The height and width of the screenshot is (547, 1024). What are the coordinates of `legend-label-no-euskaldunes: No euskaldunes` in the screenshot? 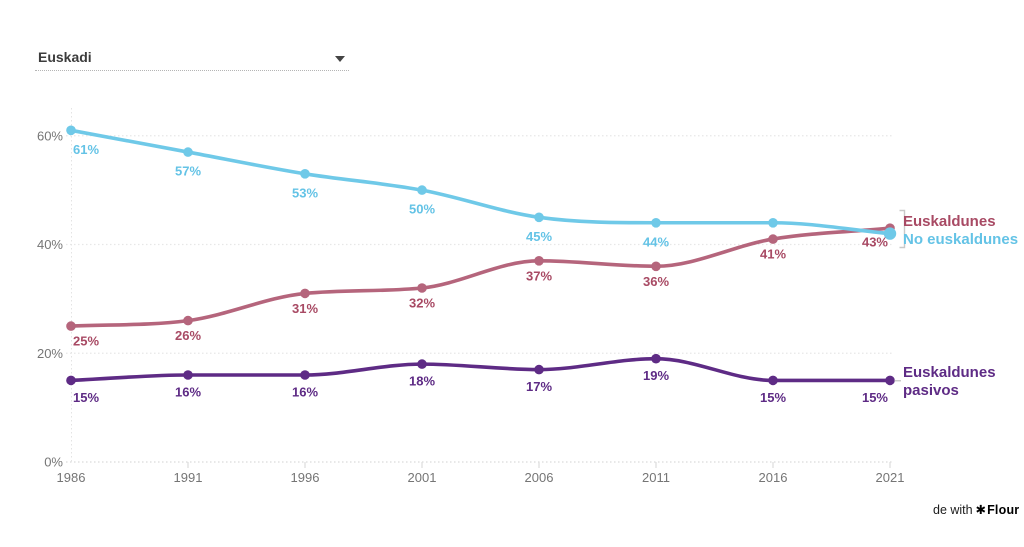 It's located at (961, 239).